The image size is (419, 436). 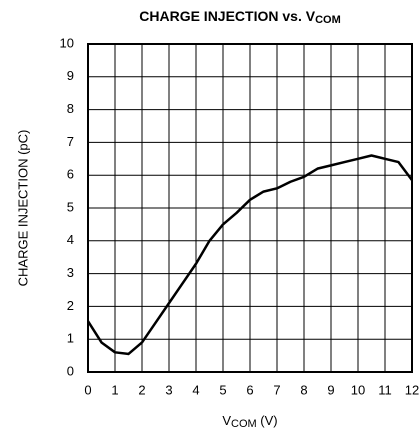 I want to click on x-tick-label: 4, so click(x=195, y=389).